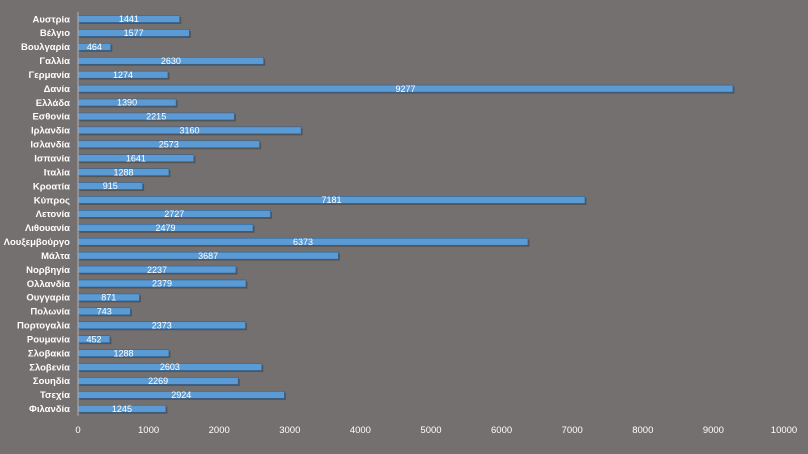 This screenshot has width=808, height=454. I want to click on category-label: Κύπρος, so click(52, 200).